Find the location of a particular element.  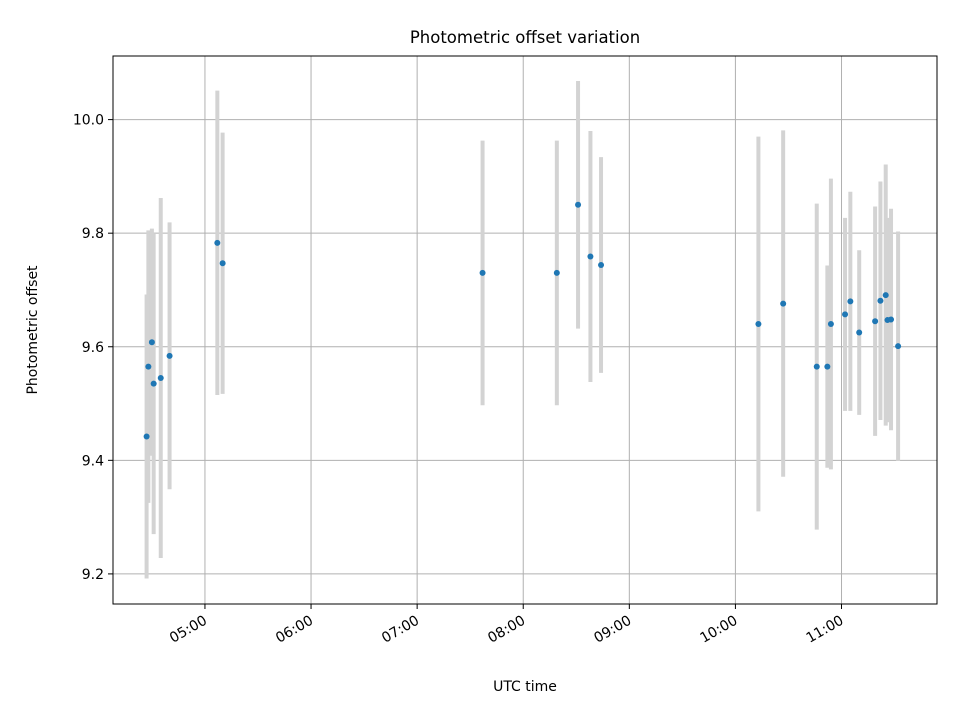

y-tick-label: 10.0 is located at coordinates (88, 121).